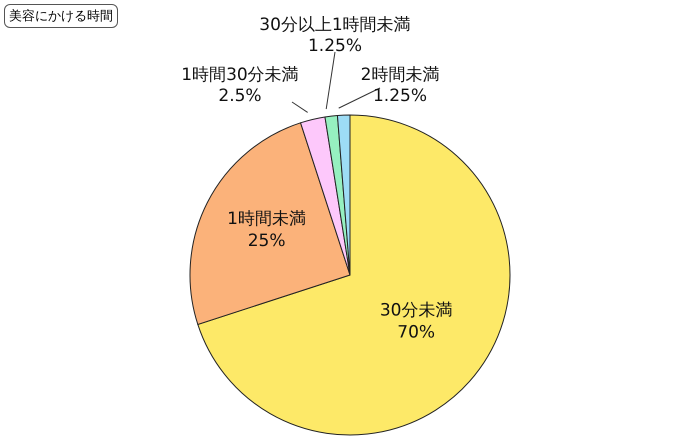 This screenshot has width=700, height=443. What do you see at coordinates (267, 241) in the screenshot?
I see `data-label: 25%` at bounding box center [267, 241].